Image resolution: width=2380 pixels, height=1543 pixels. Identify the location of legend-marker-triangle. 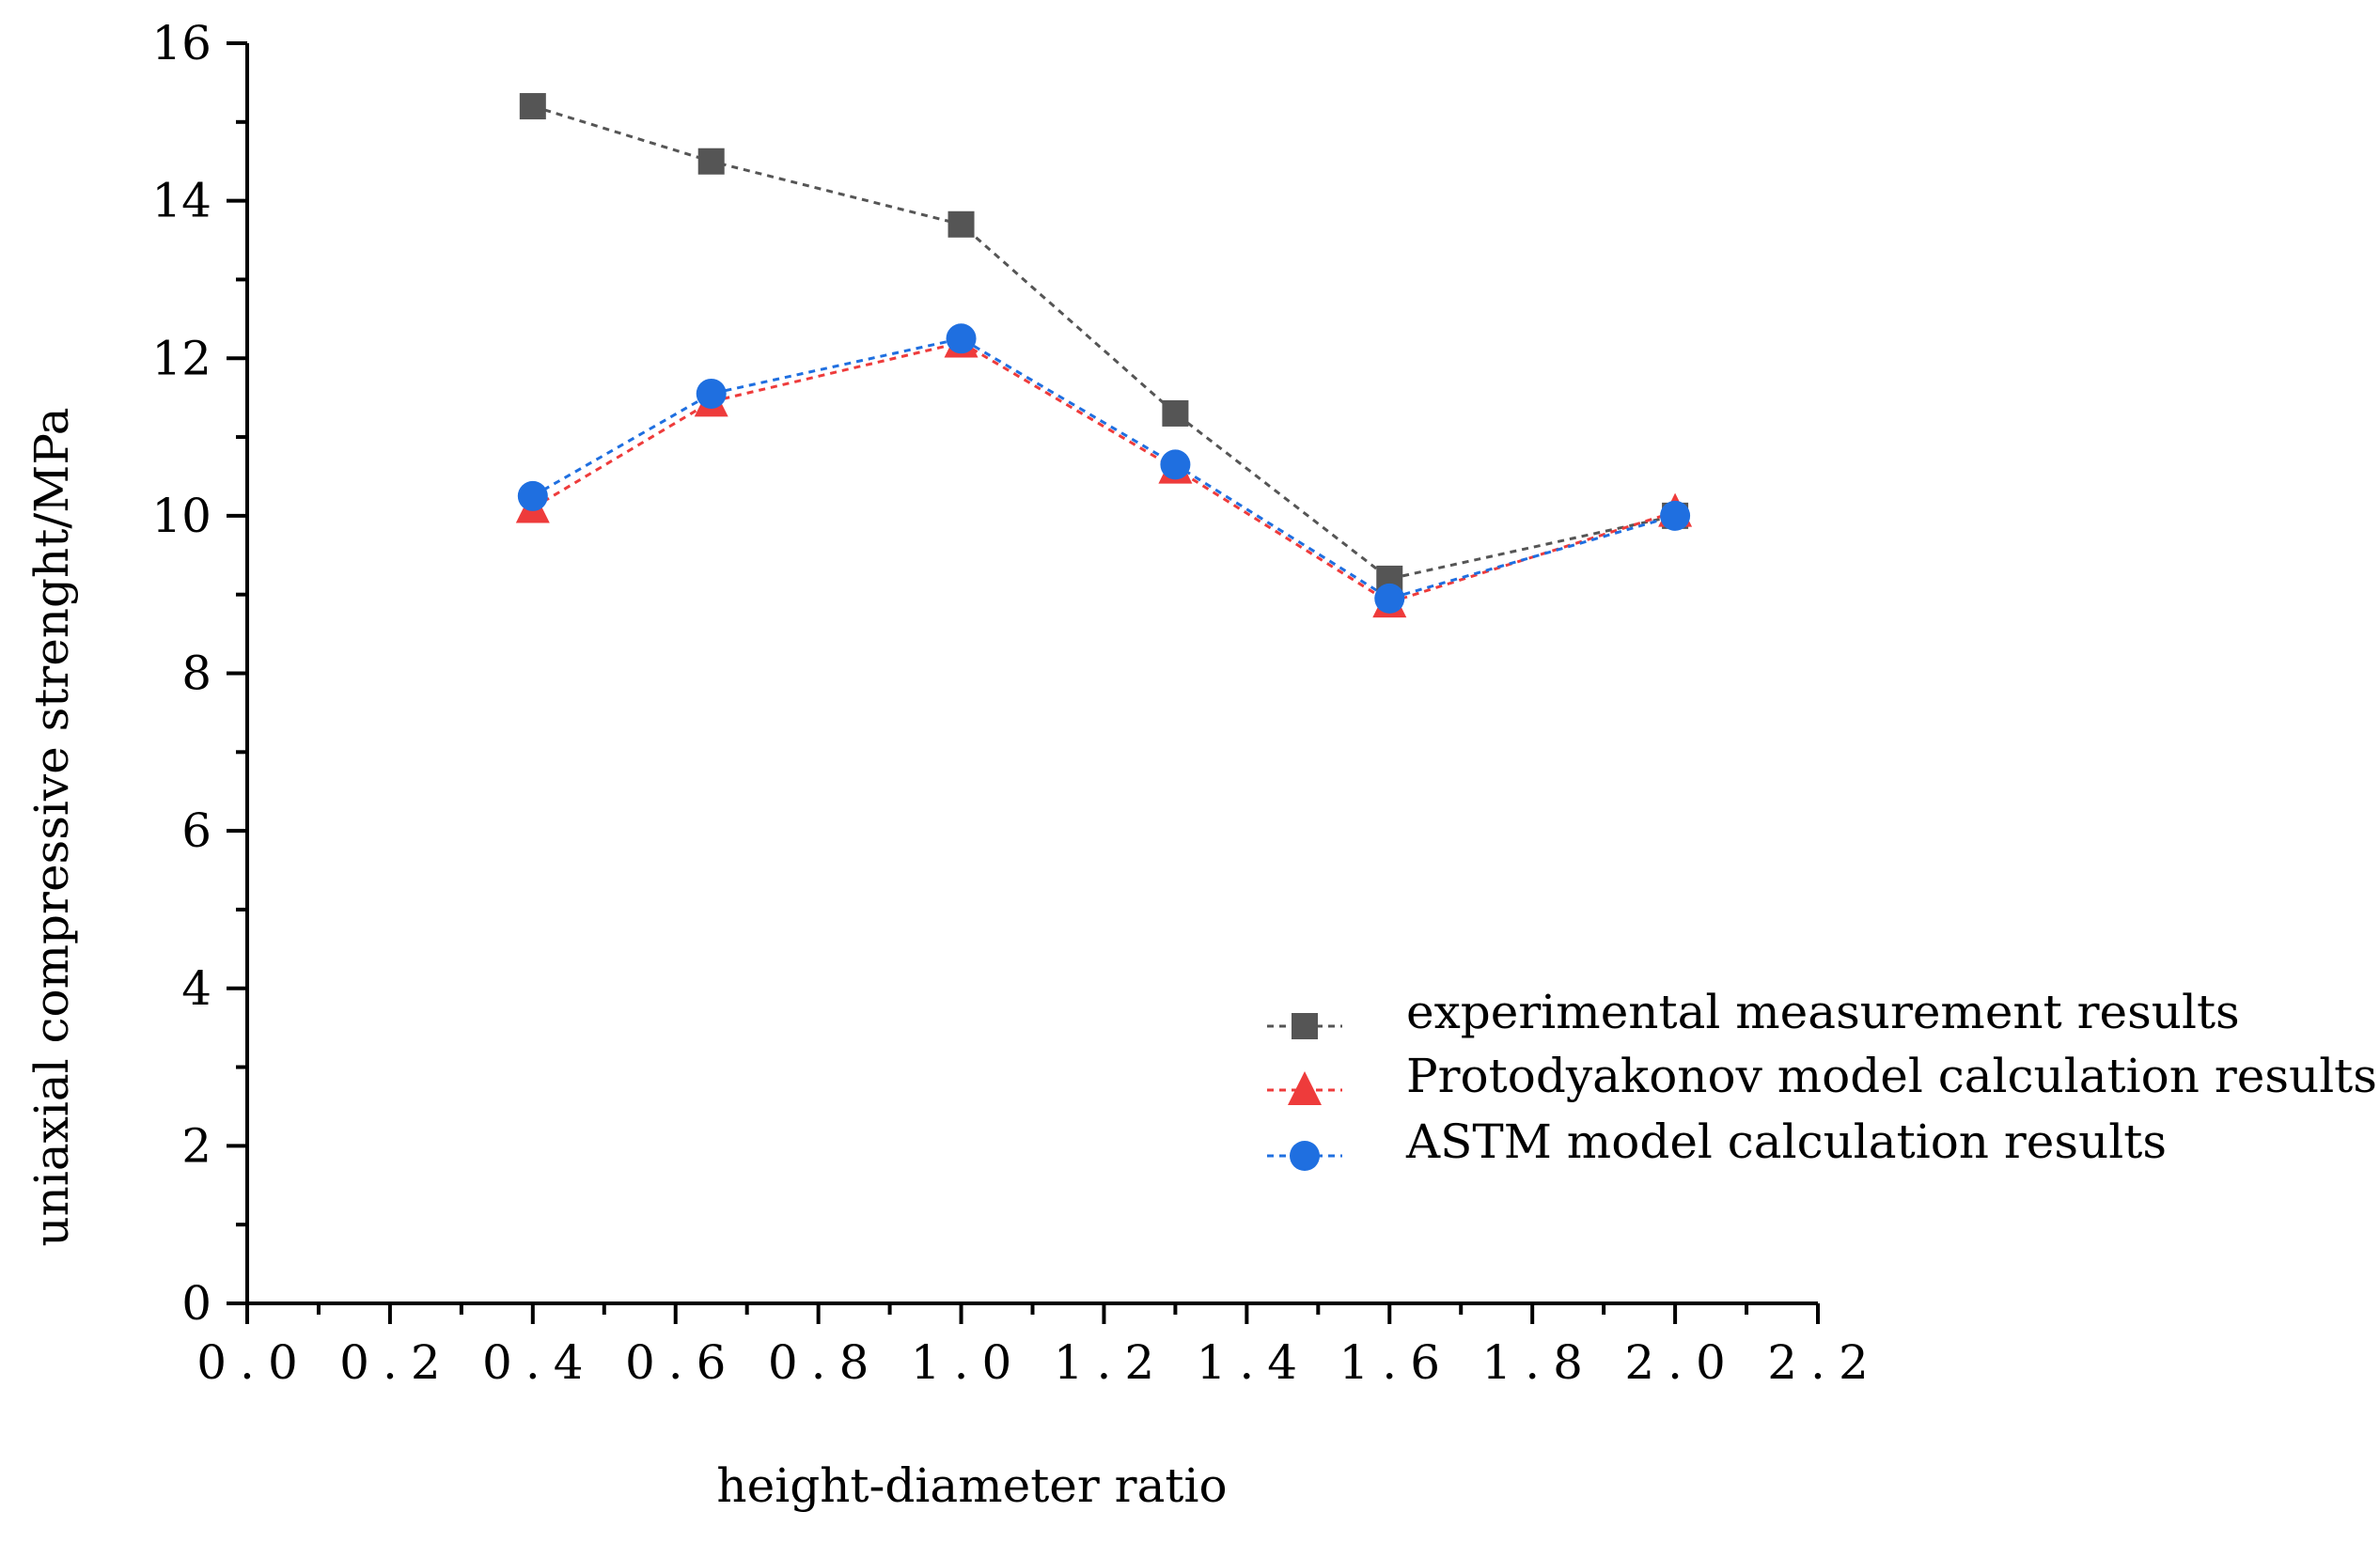
(1305, 1088).